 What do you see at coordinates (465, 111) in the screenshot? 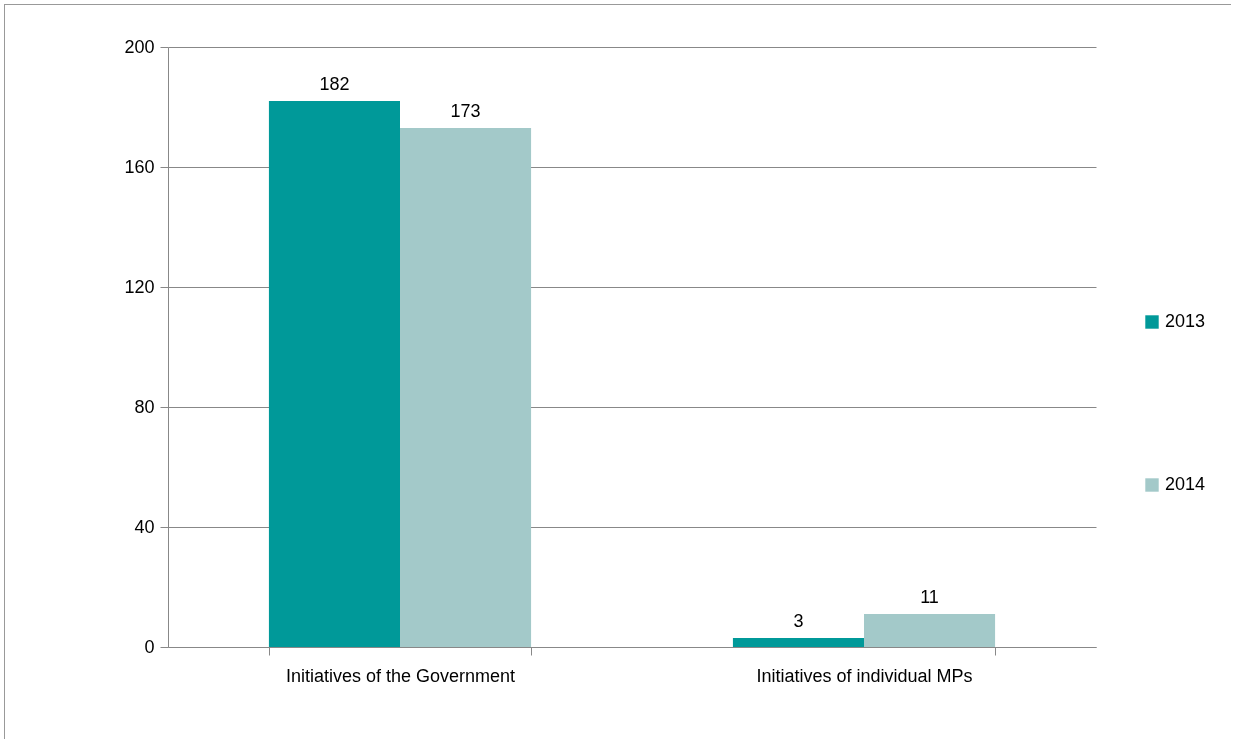
I see `data-label: 173` at bounding box center [465, 111].